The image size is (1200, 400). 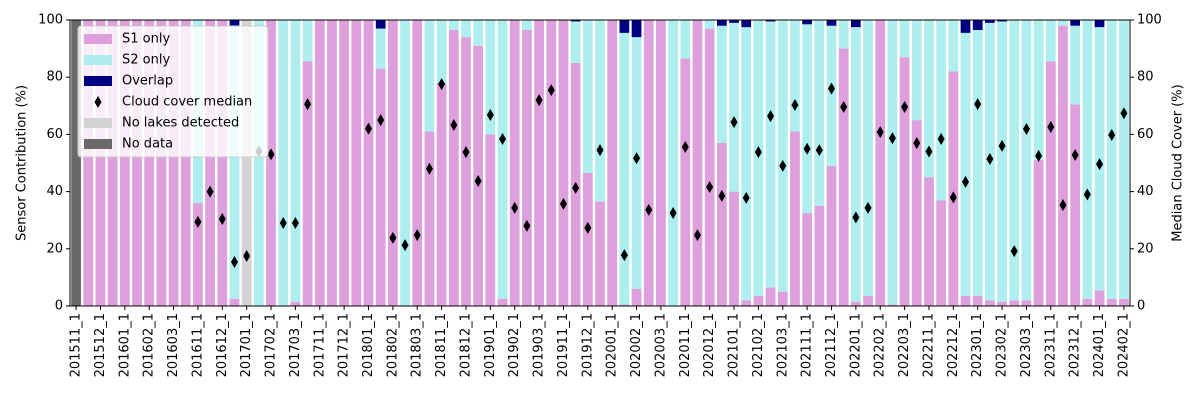 What do you see at coordinates (1141, 306) in the screenshot?
I see `y2-tick-label: 0` at bounding box center [1141, 306].